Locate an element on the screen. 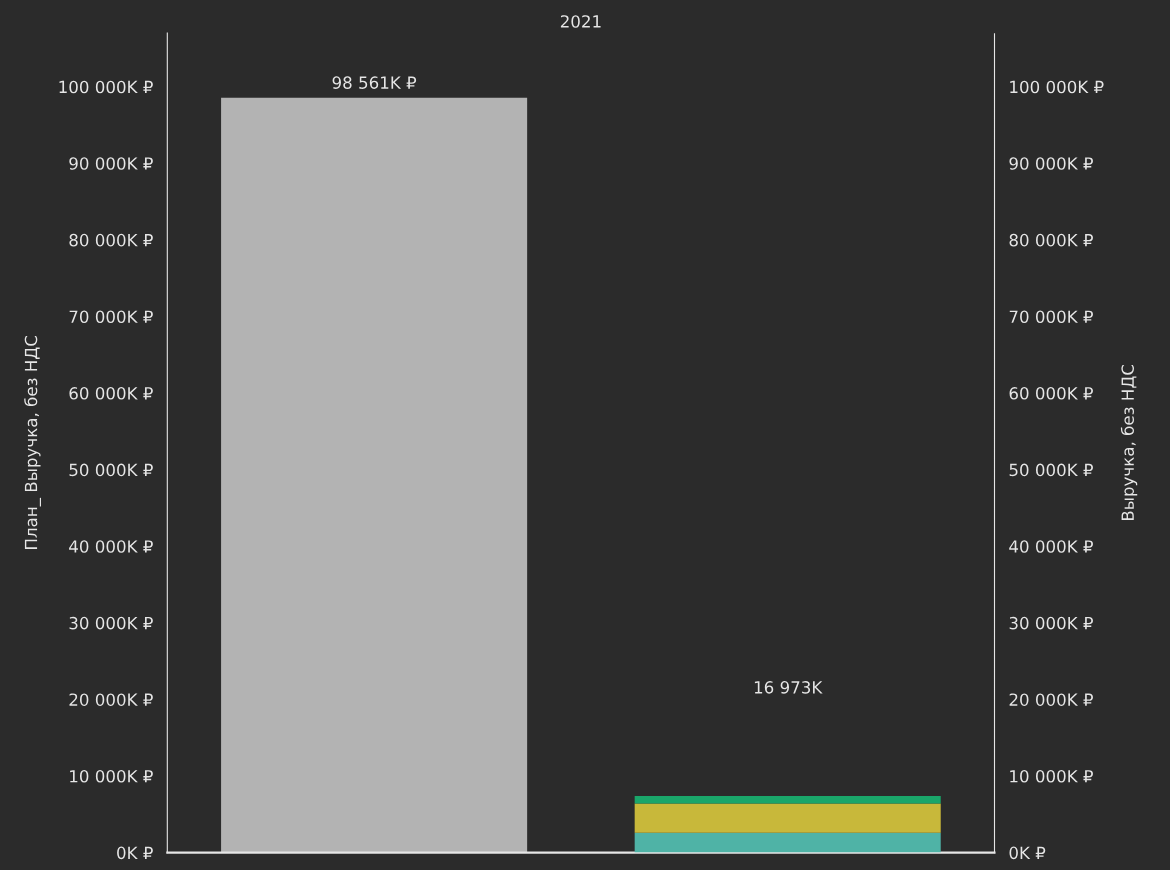  y-tick-label: 40 000K ₽ is located at coordinates (111, 546).